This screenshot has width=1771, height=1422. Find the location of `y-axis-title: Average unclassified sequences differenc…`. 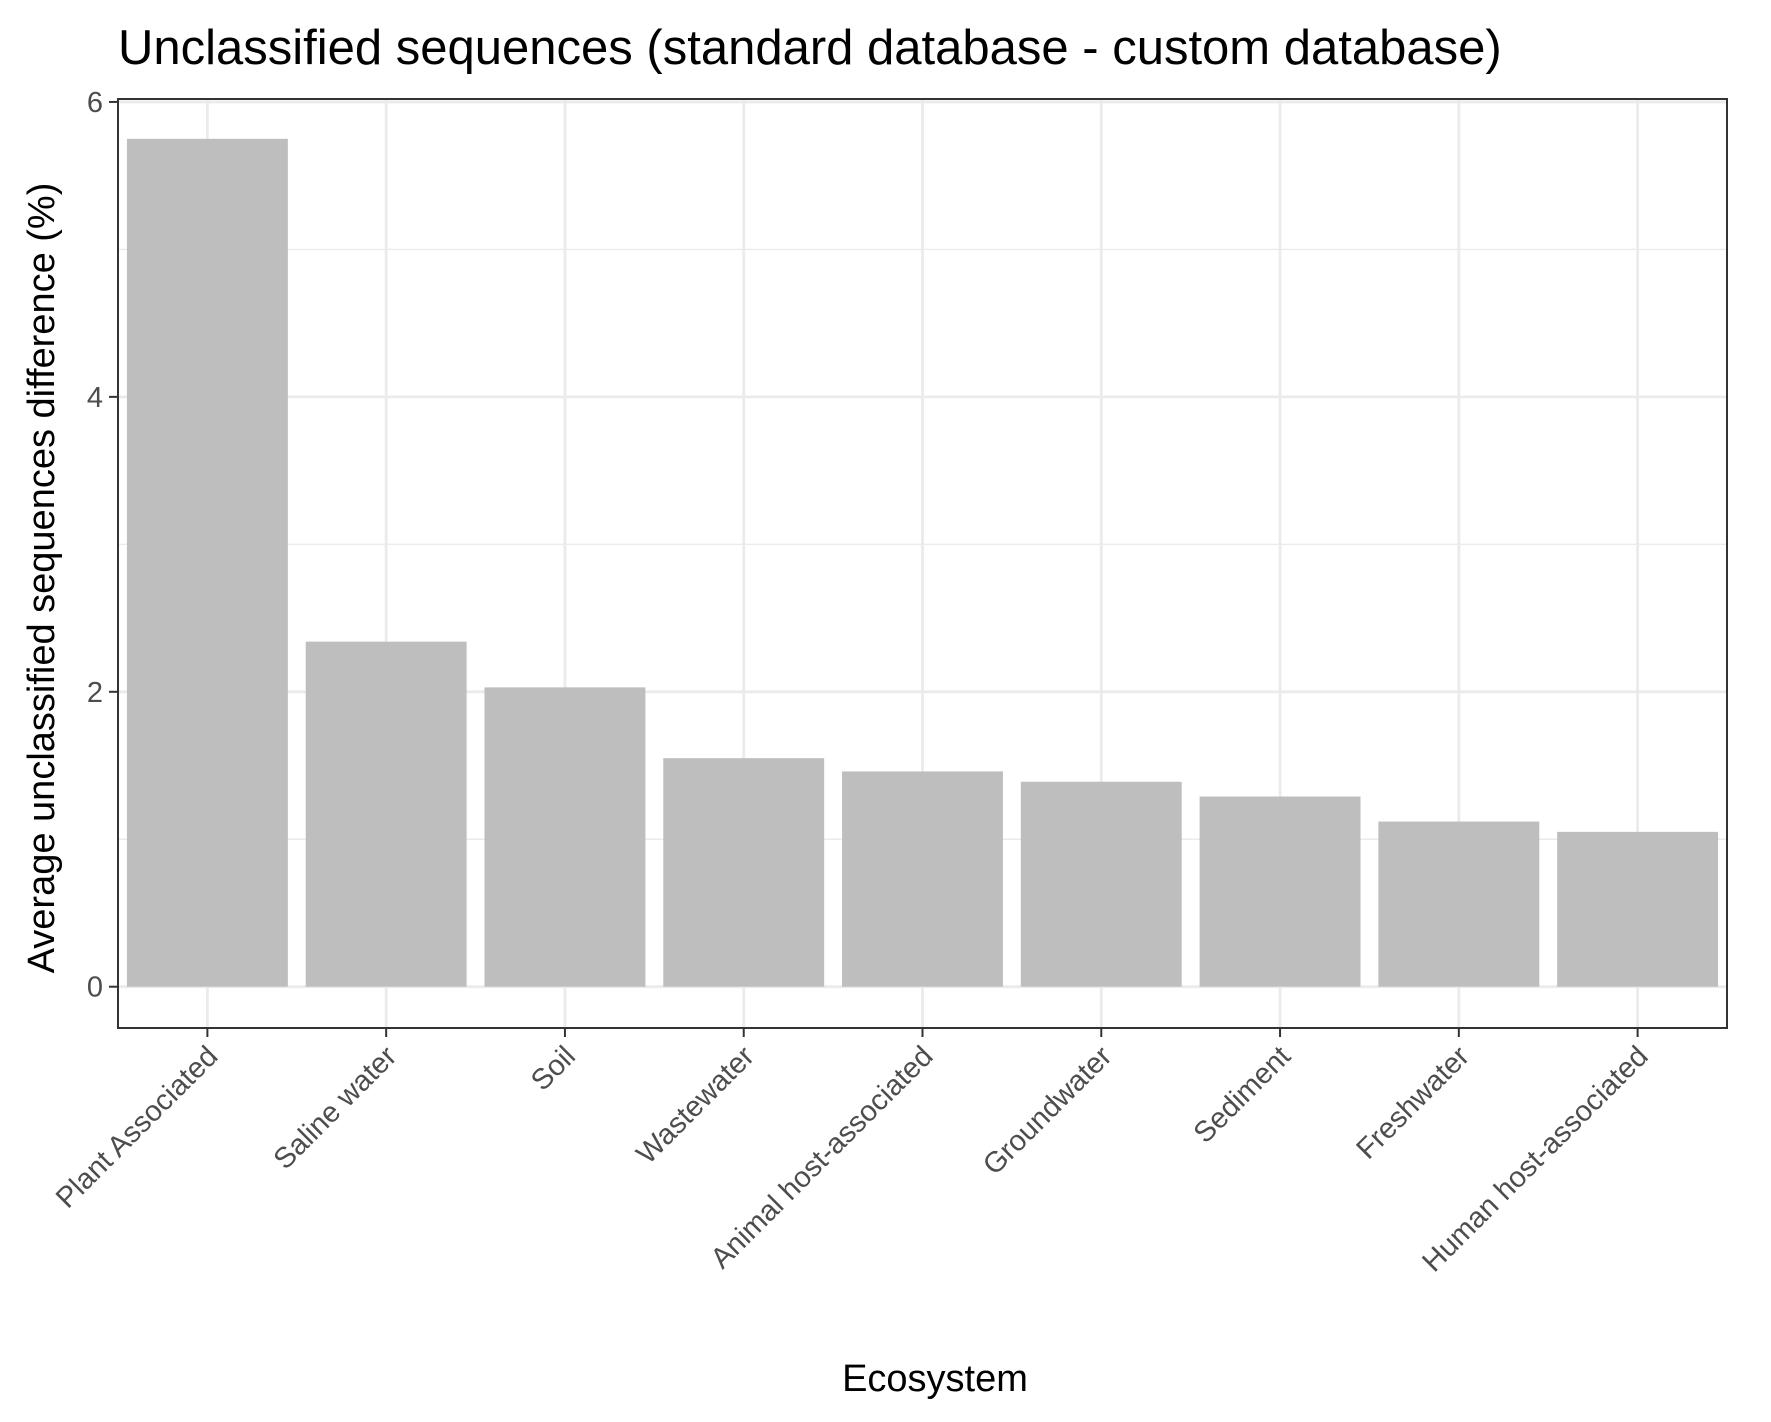

y-axis-title: Average unclassified sequences differenc… is located at coordinates (42, 578).